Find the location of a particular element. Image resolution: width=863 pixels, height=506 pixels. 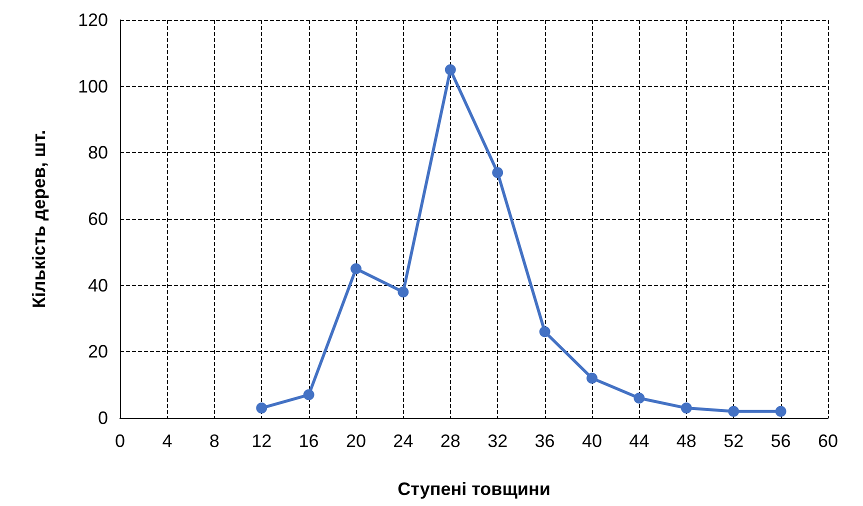

y-tick-label: 100 is located at coordinates (93, 86).